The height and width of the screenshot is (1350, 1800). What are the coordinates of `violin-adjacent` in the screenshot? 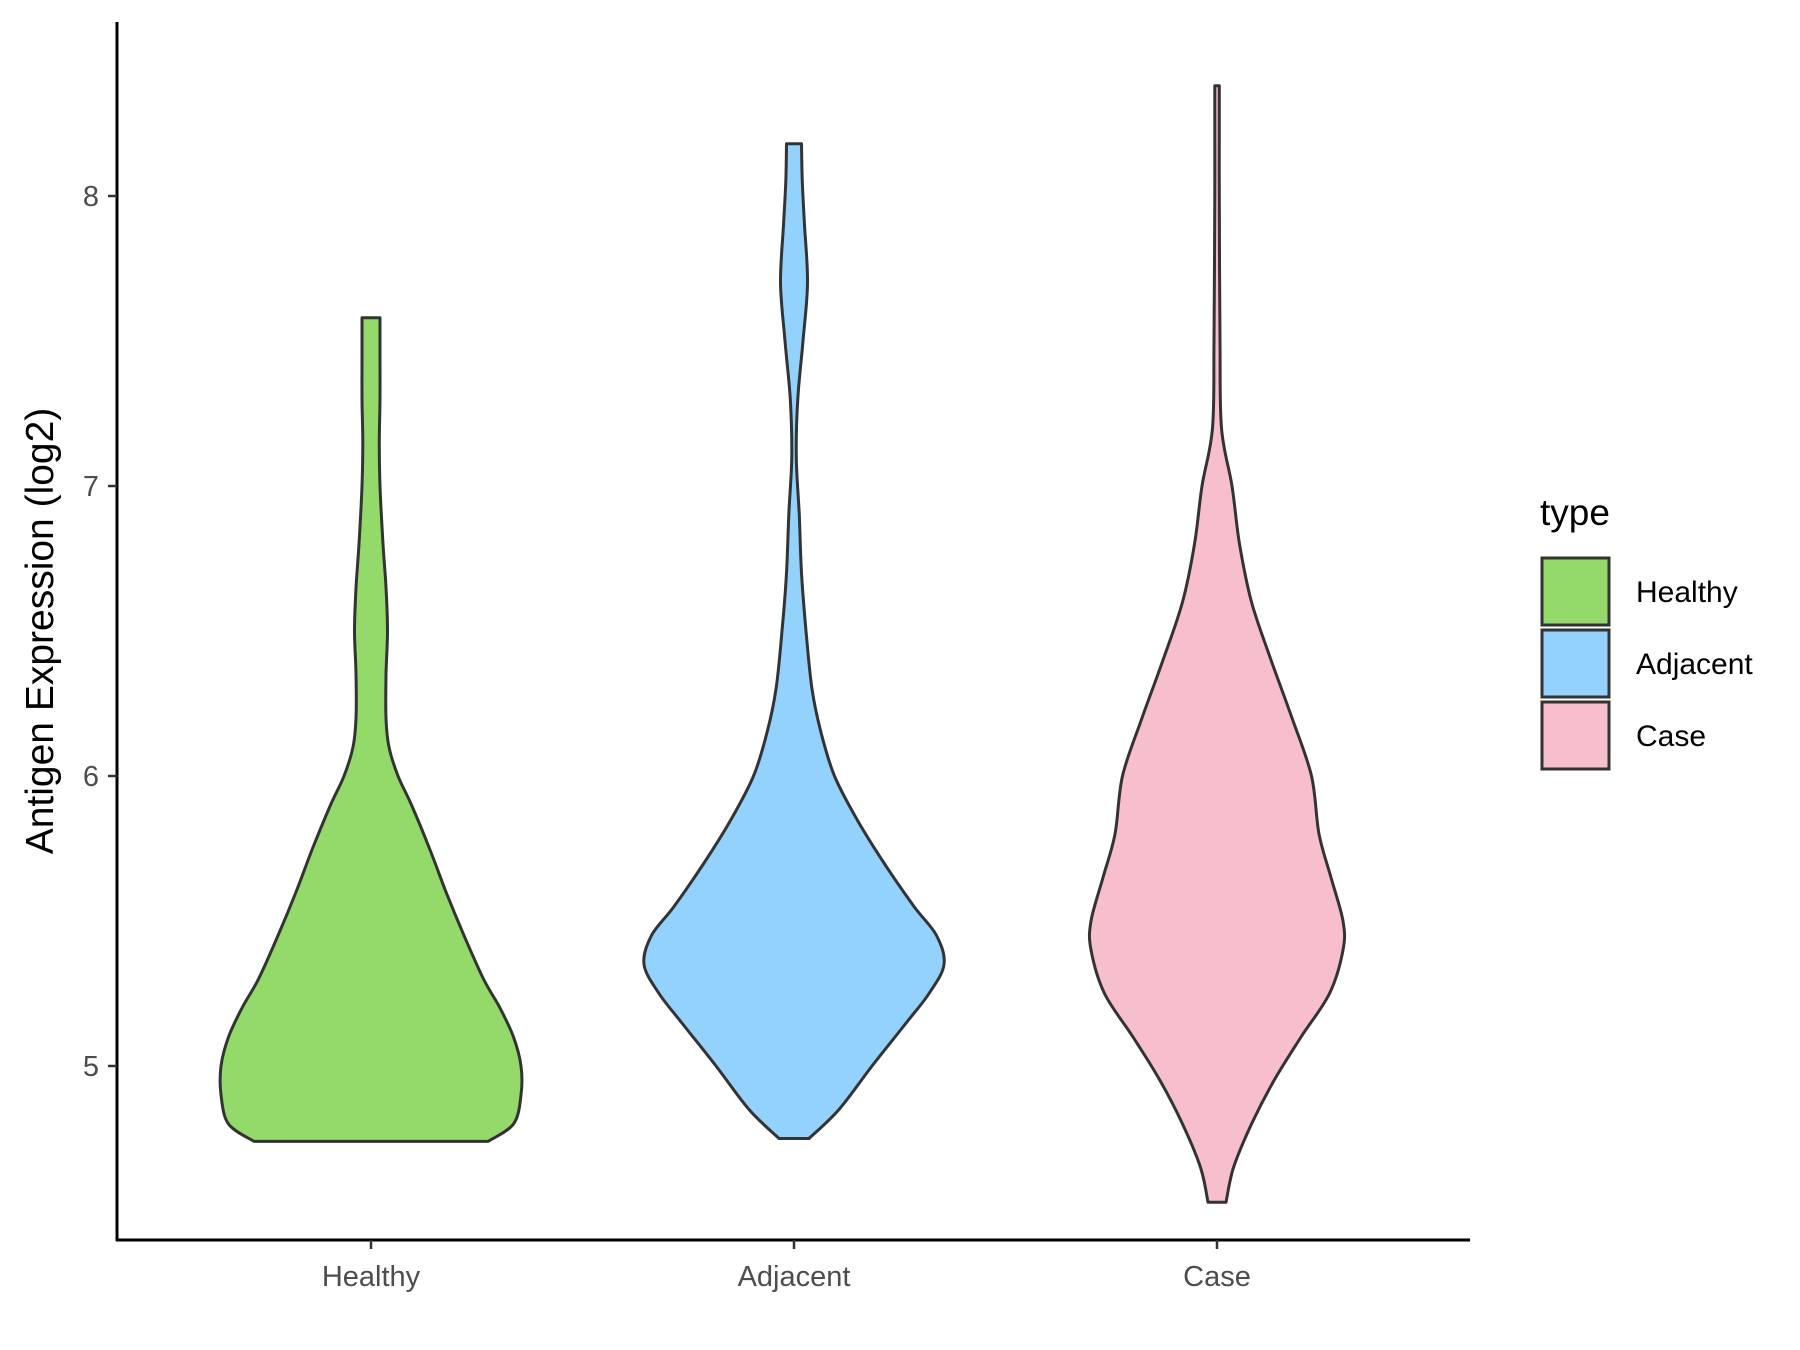 It's located at (794, 641).